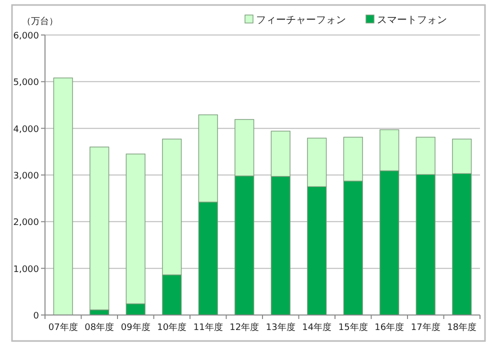  Describe the element at coordinates (412, 20) in the screenshot. I see `legend-label: スマートフォン` at that location.